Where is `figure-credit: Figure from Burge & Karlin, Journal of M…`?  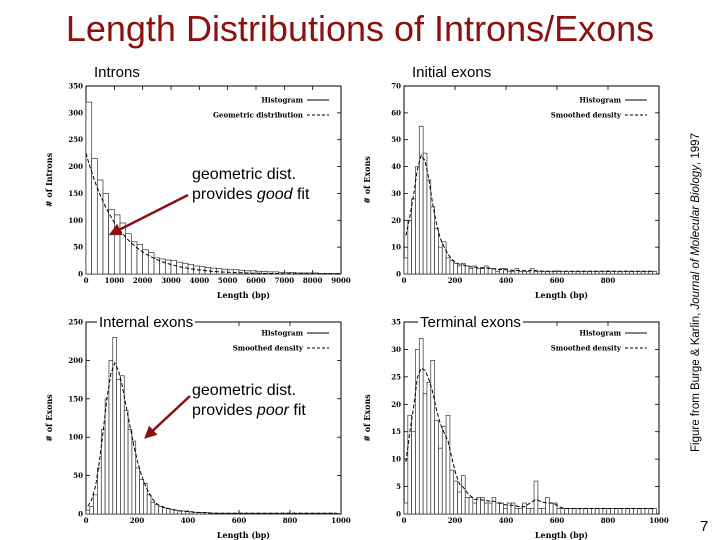 figure-credit: Figure from Burge & Karlin, Journal of M… is located at coordinates (696, 292).